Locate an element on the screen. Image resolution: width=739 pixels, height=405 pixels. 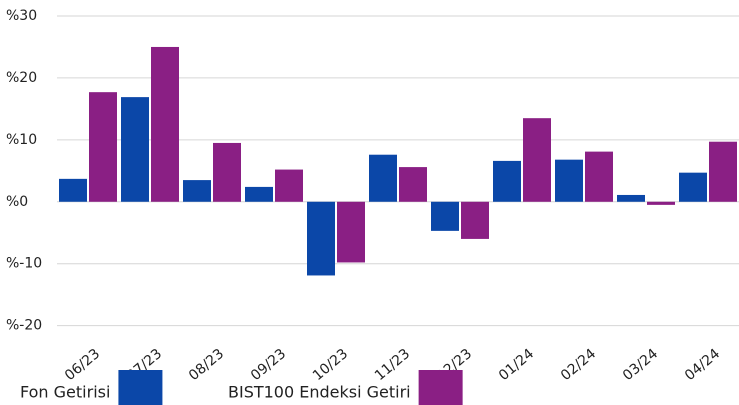
x-tick-label: 04/24 is located at coordinates (702, 365).